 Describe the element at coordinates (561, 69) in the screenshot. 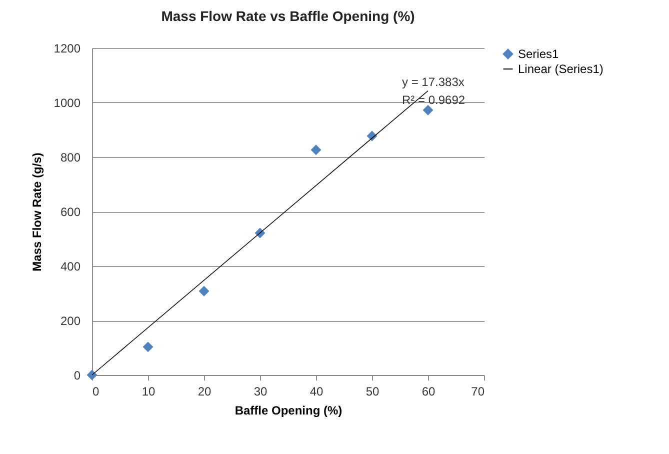

I see `legend-label: Linear (Series1)` at that location.